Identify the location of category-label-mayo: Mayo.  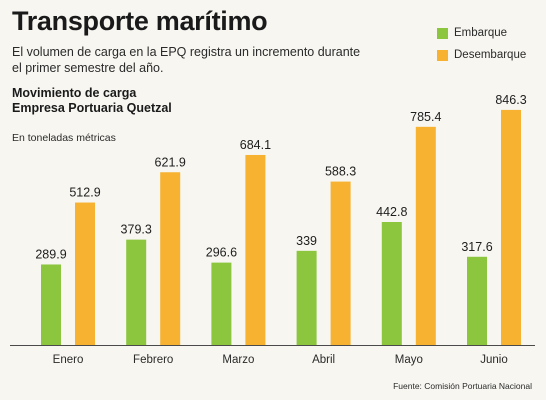
(409, 360).